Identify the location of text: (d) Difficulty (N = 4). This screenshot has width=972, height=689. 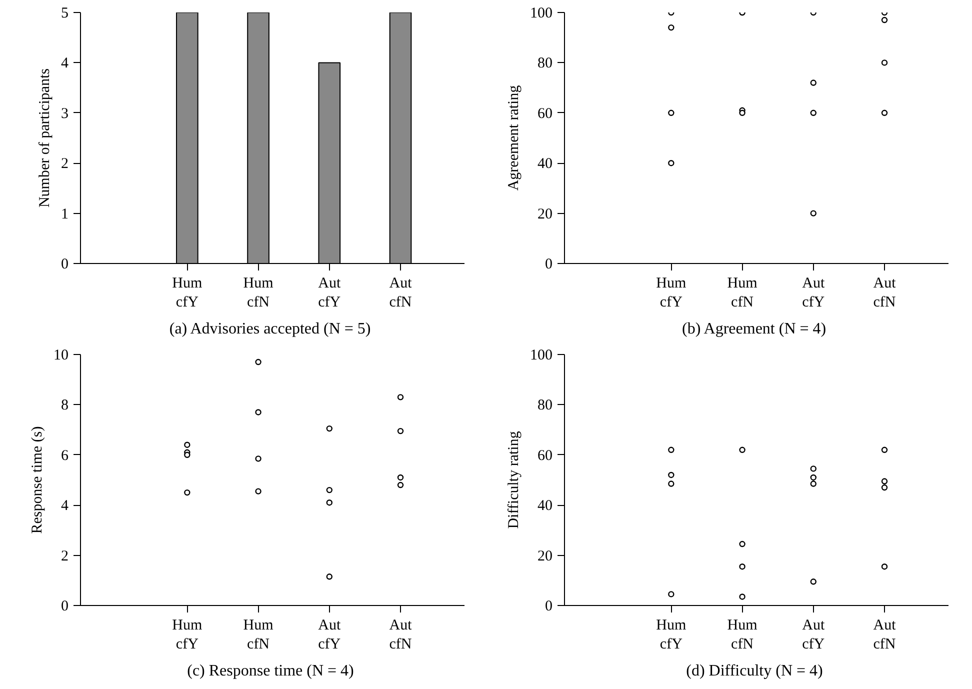
(754, 671).